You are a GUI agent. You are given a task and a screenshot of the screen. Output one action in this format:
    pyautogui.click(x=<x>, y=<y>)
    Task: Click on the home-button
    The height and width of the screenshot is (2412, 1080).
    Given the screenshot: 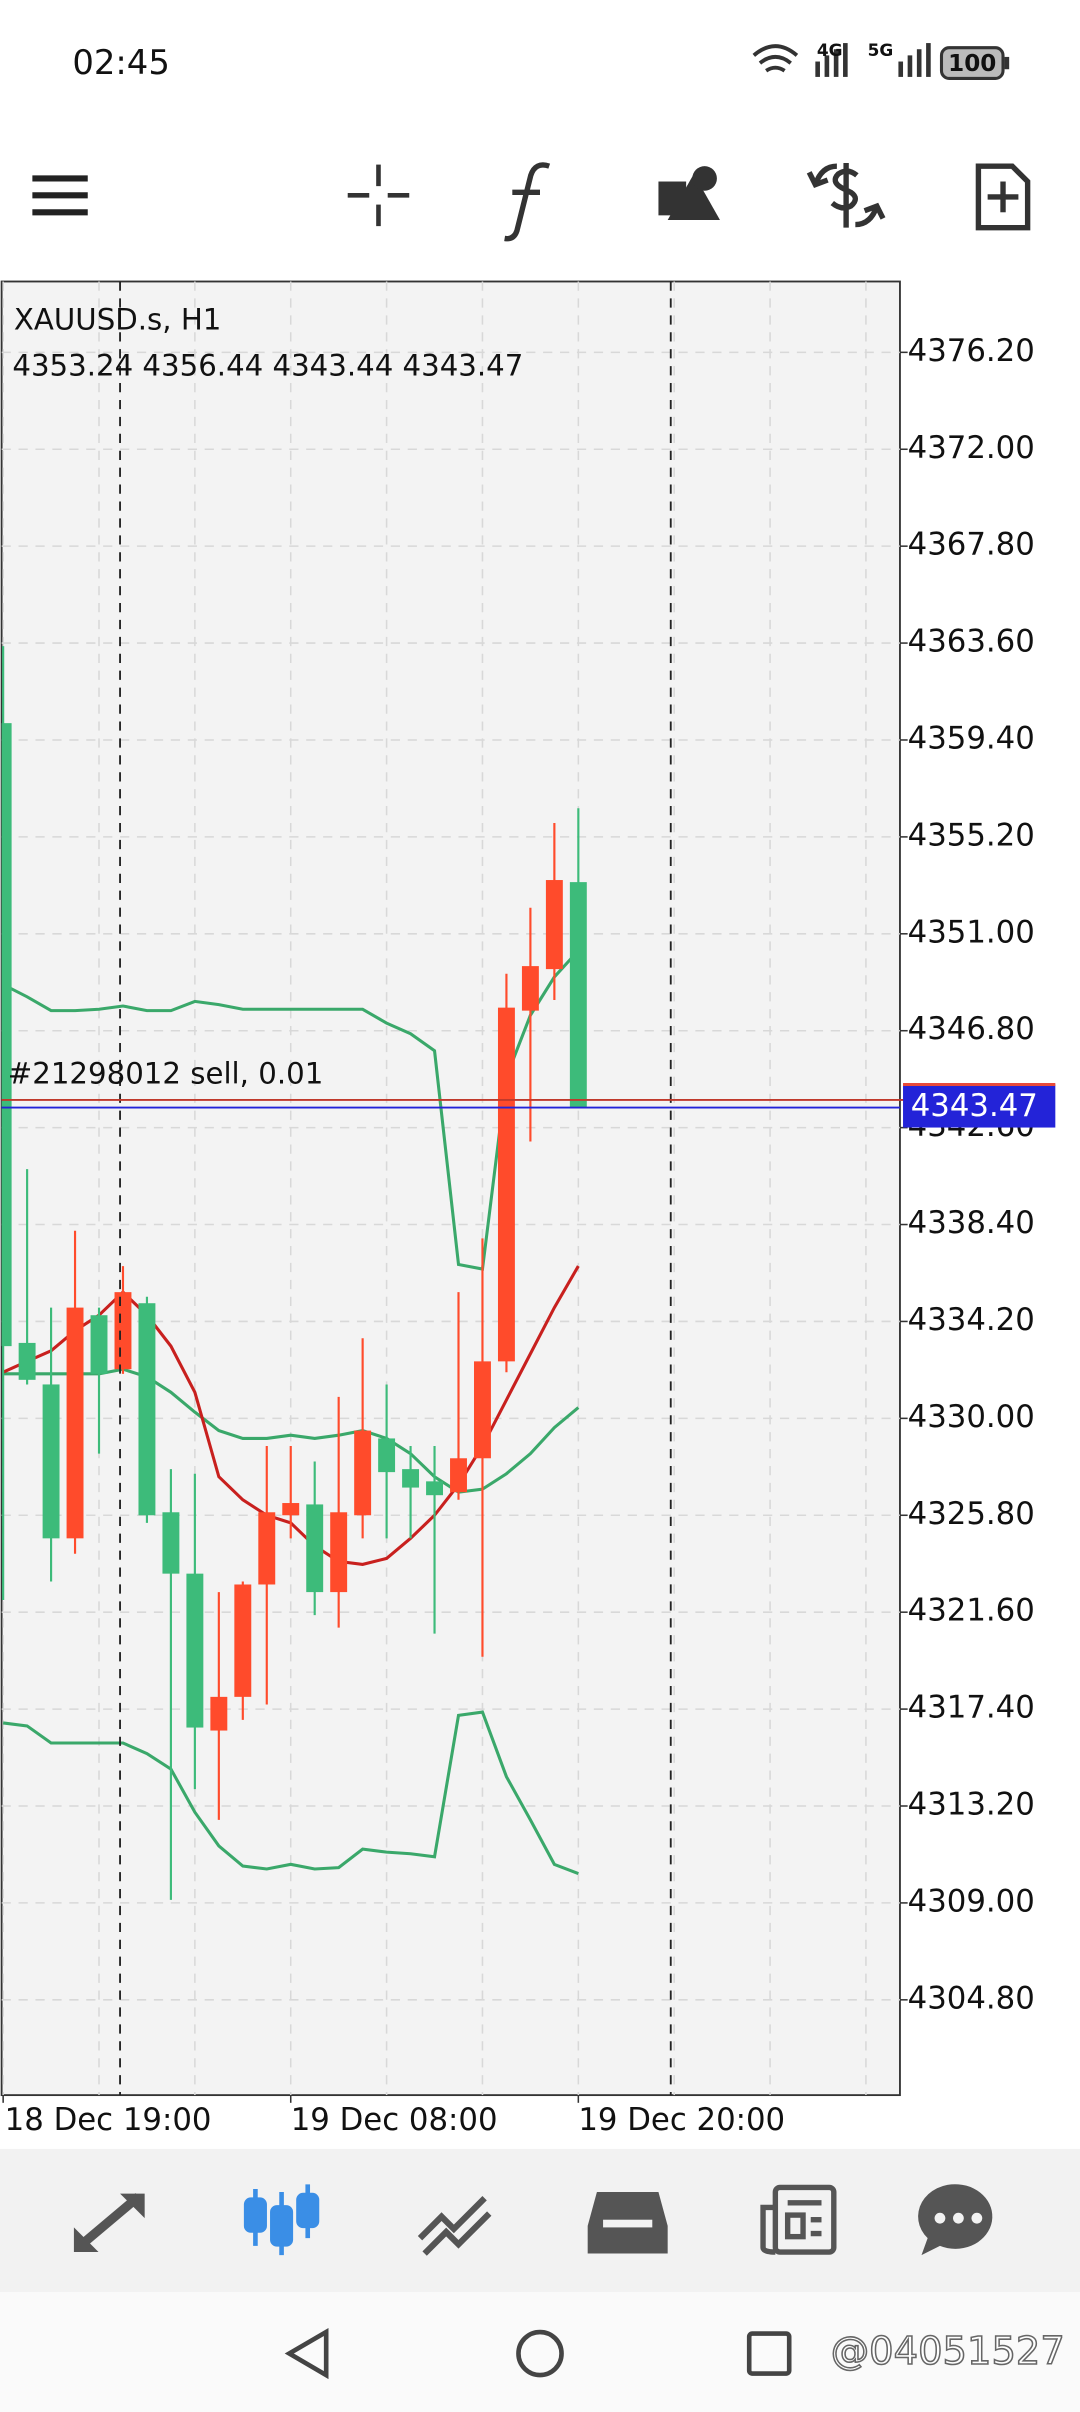 What is the action you would take?
    pyautogui.click(x=540, y=2353)
    